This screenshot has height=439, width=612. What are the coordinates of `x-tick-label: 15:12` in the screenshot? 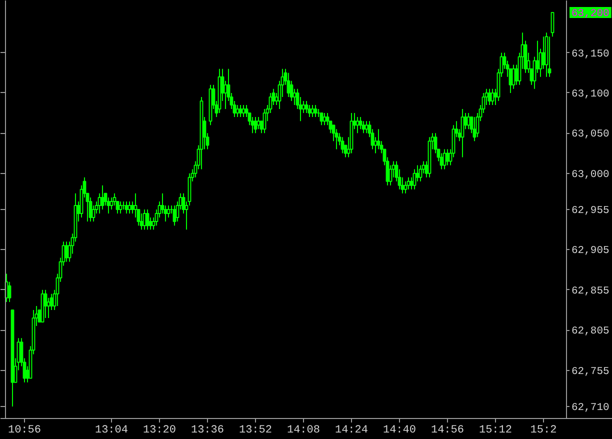 It's located at (495, 430).